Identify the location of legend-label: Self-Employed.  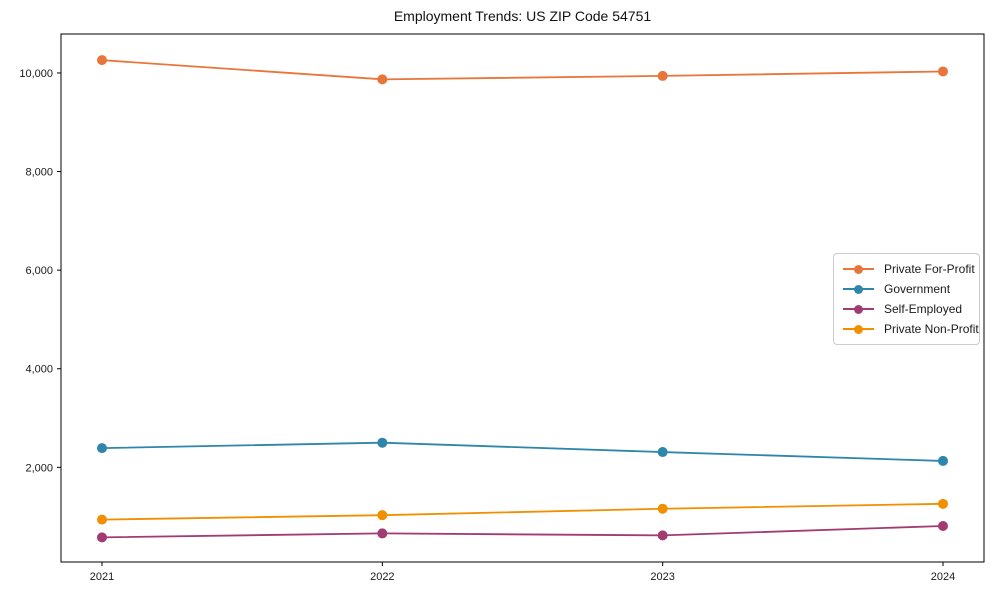
(923, 309).